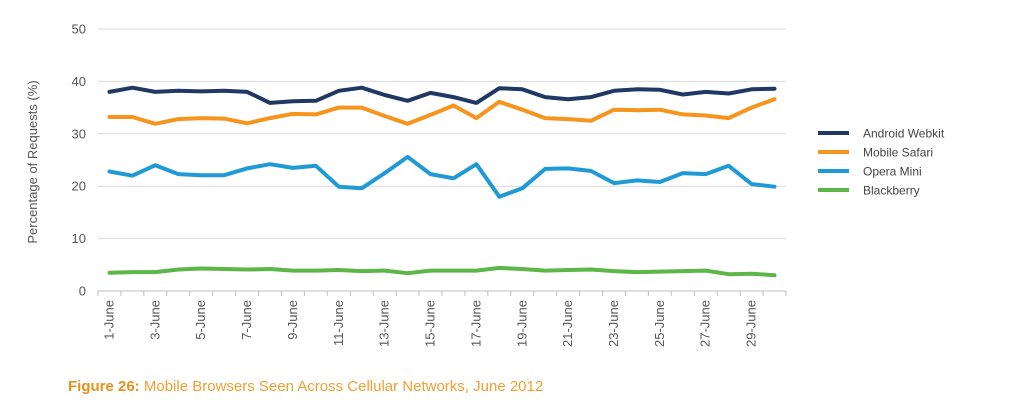 This screenshot has width=1009, height=415. I want to click on x-tick-label: 27-June, so click(705, 323).